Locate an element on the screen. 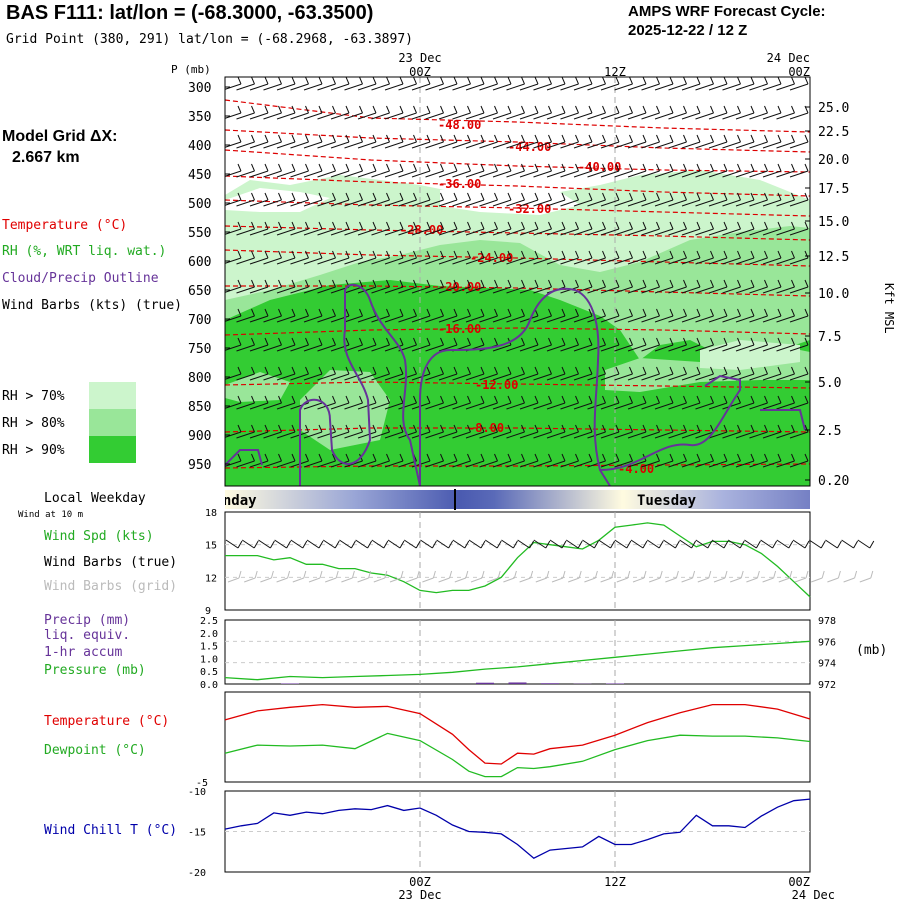  kft-tick-label: 20.0 is located at coordinates (833, 160).